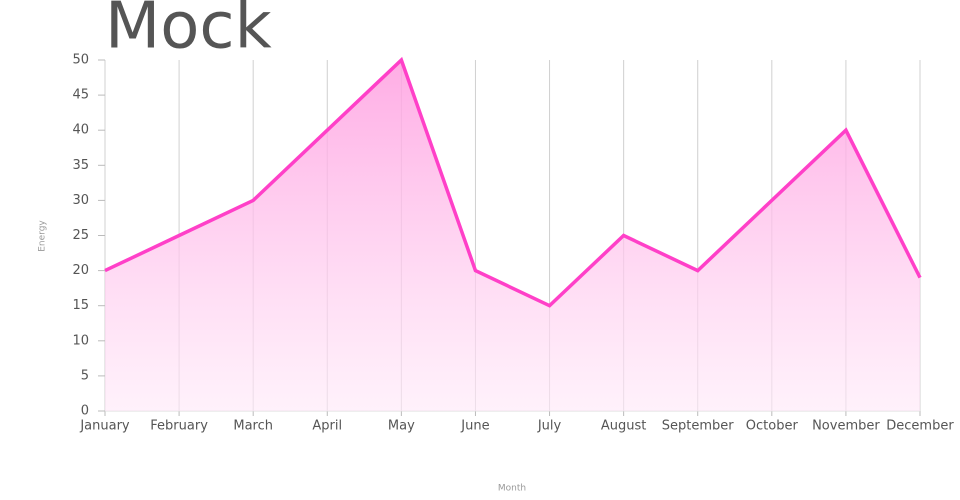 This screenshot has height=500, width=960. What do you see at coordinates (80, 60) in the screenshot?
I see `y-tick-label: 50` at bounding box center [80, 60].